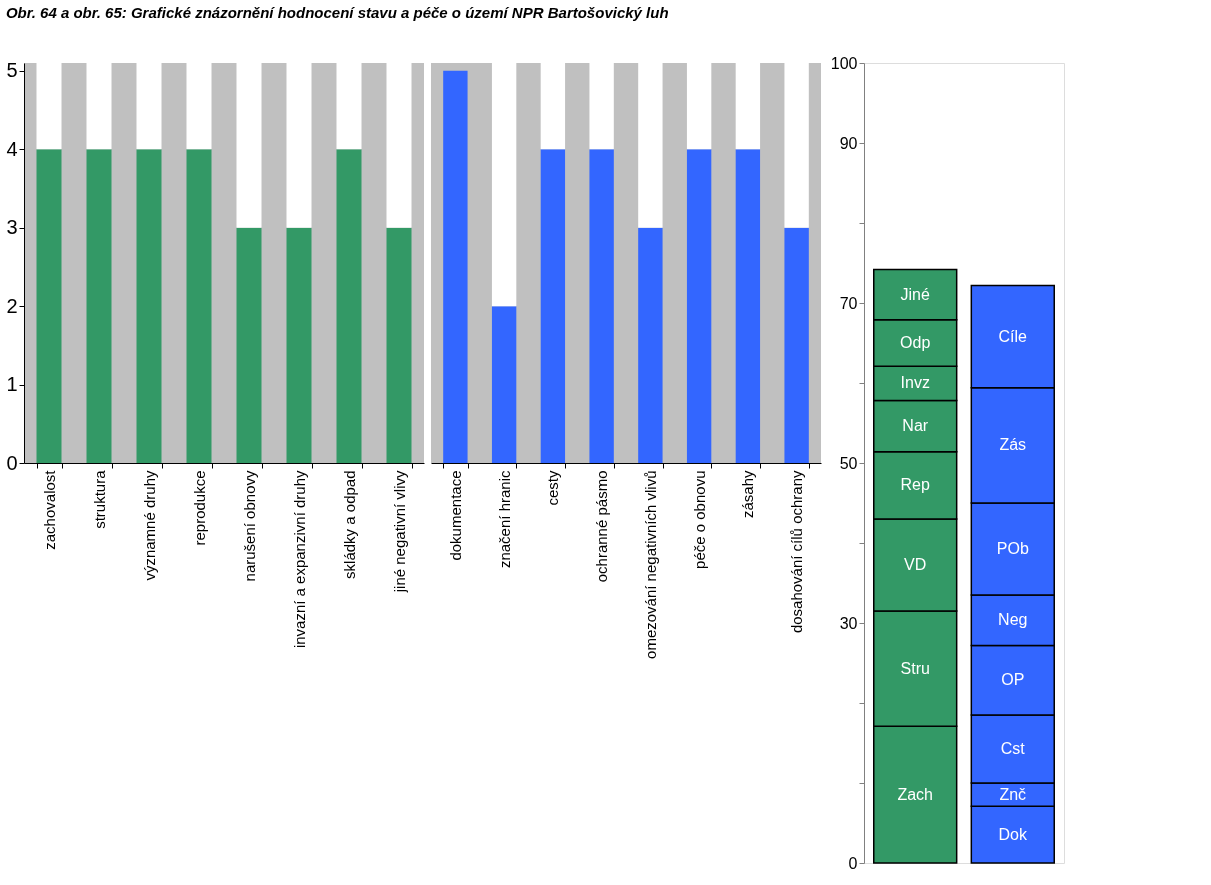 Image resolution: width=1211 pixels, height=885 pixels. I want to click on series-label: Rep, so click(915, 485).